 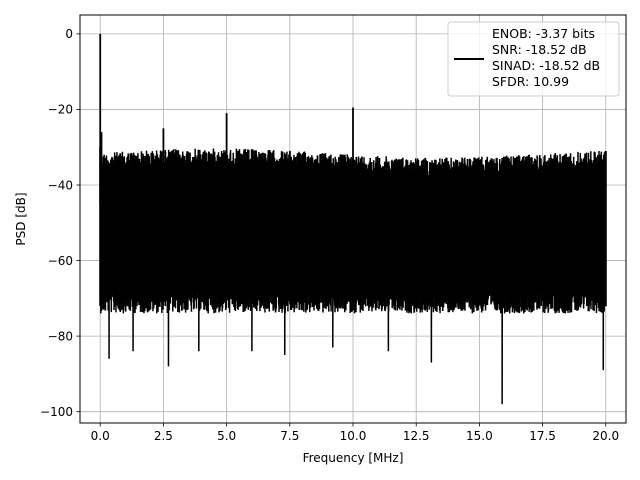 What do you see at coordinates (479, 436) in the screenshot?
I see `x-tick-label: 15.0` at bounding box center [479, 436].